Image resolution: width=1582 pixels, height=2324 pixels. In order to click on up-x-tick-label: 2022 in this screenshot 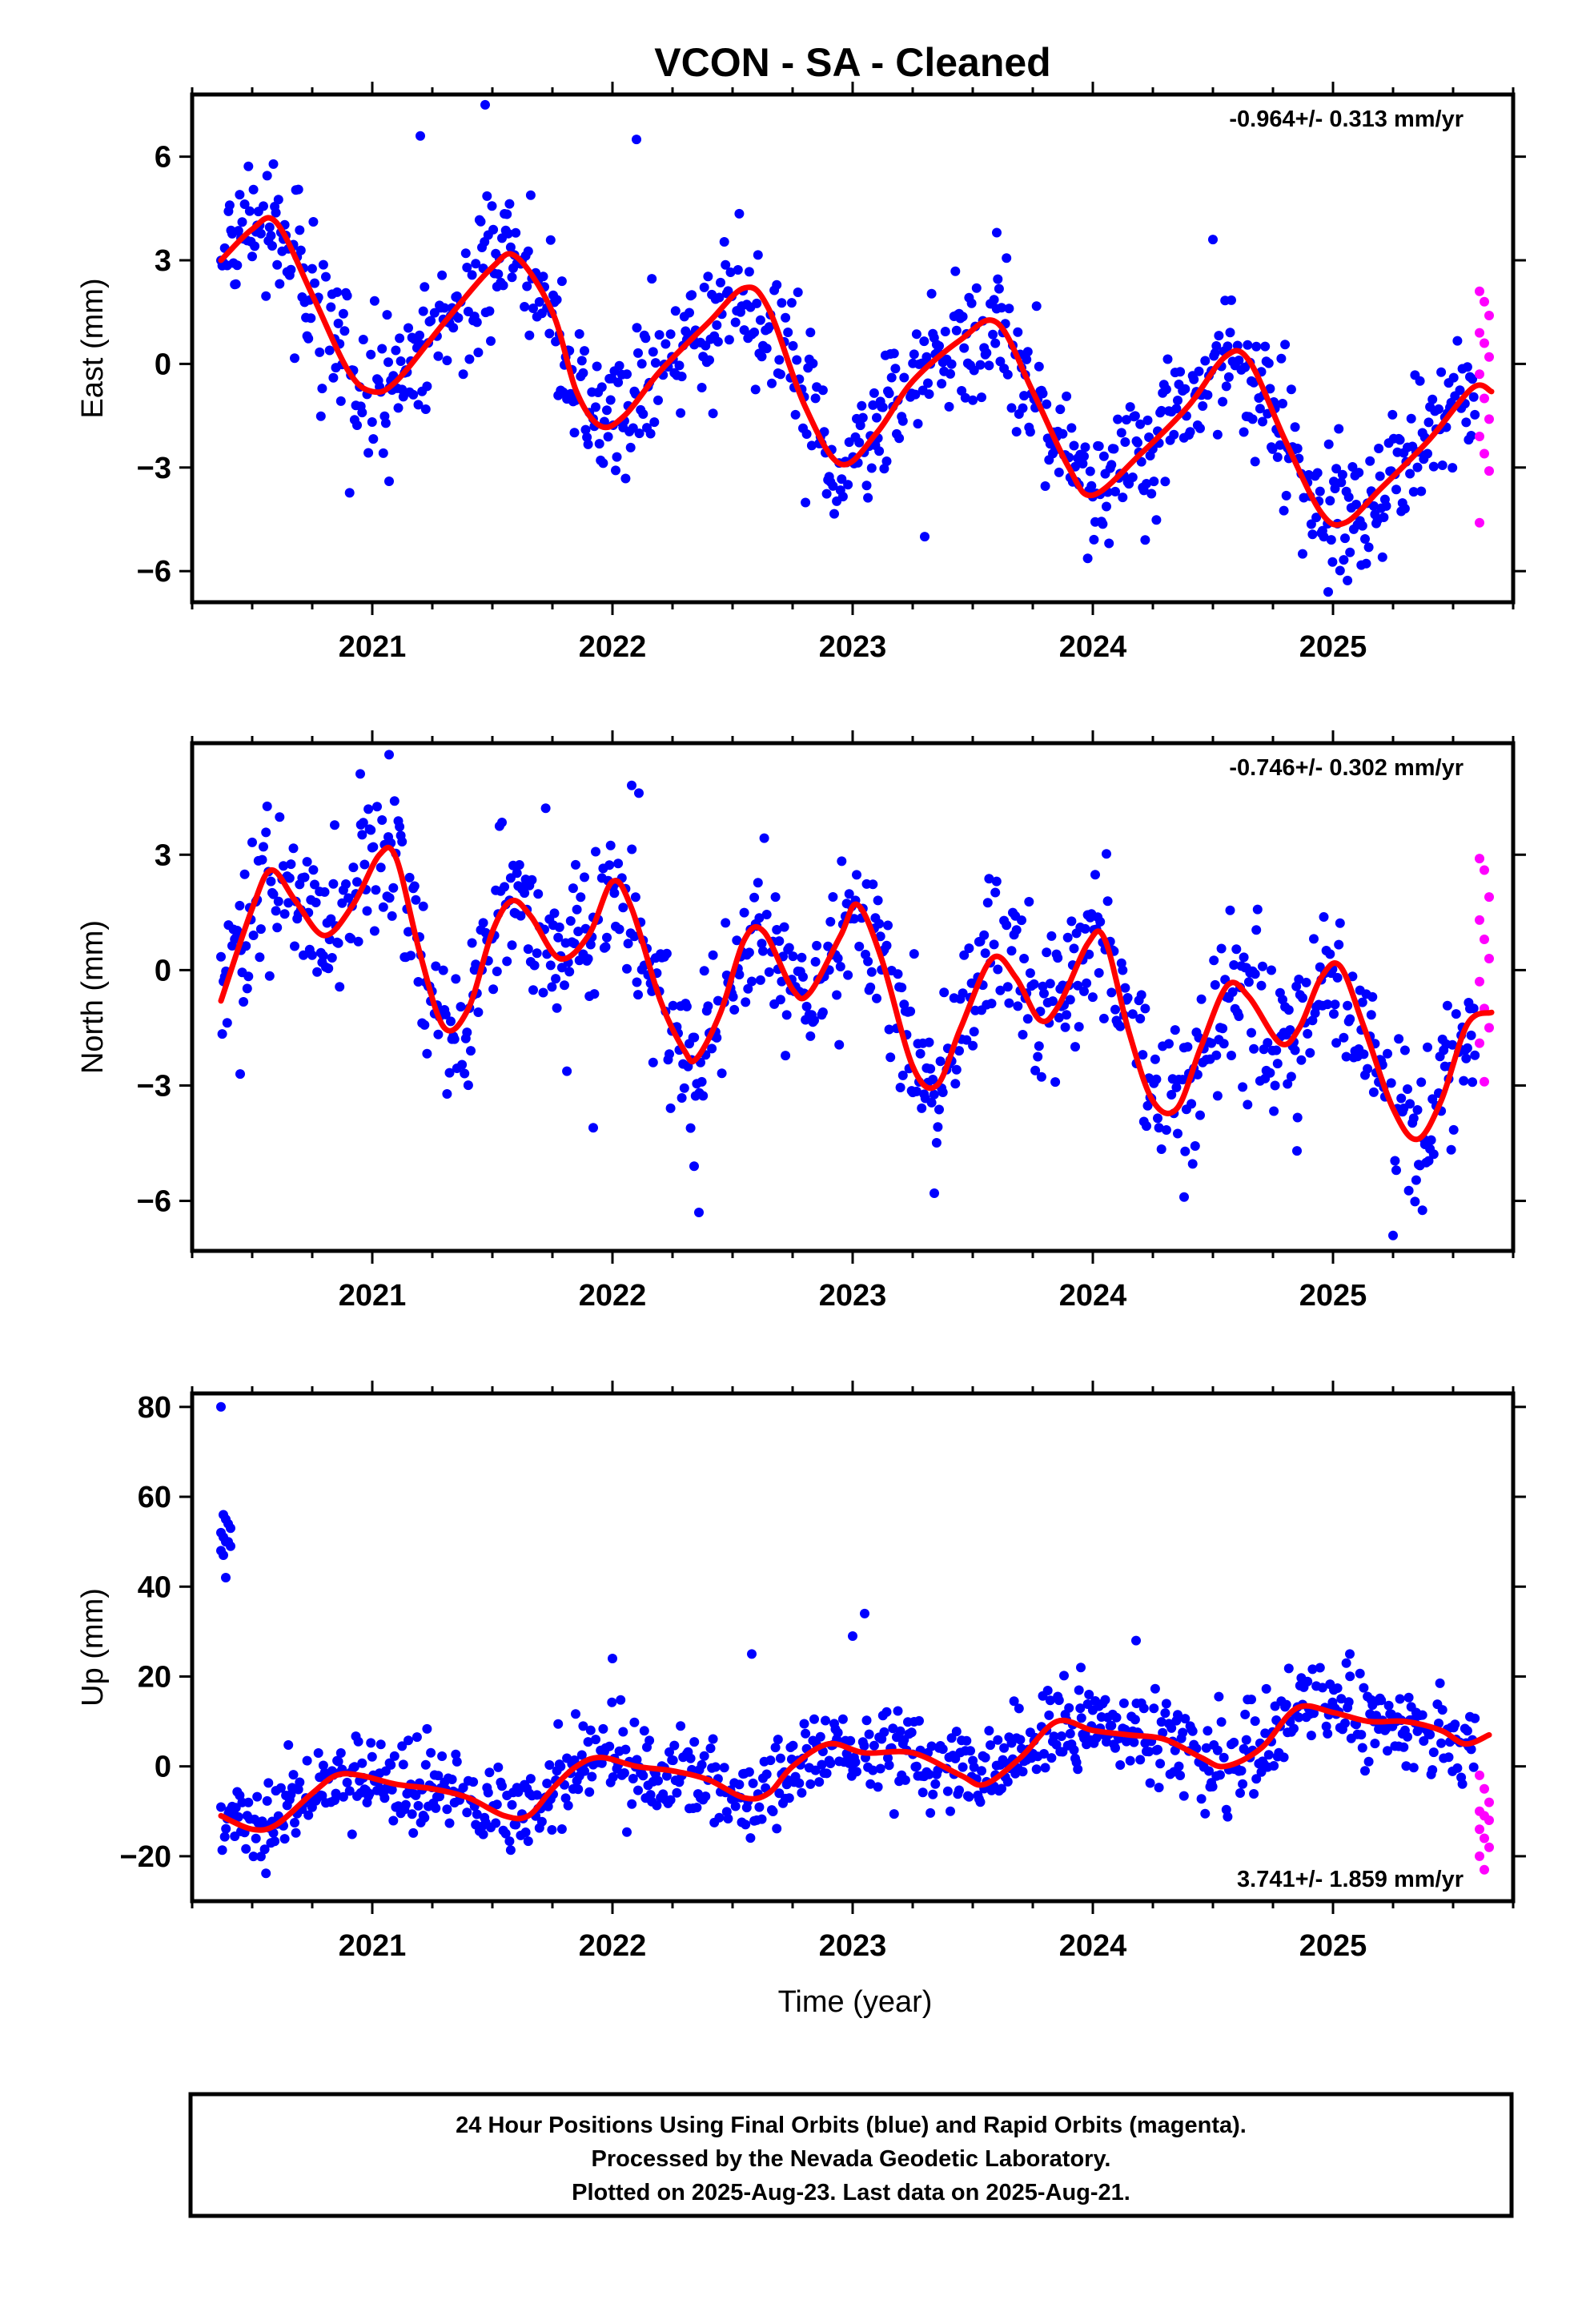, I will do `click(613, 1946)`.